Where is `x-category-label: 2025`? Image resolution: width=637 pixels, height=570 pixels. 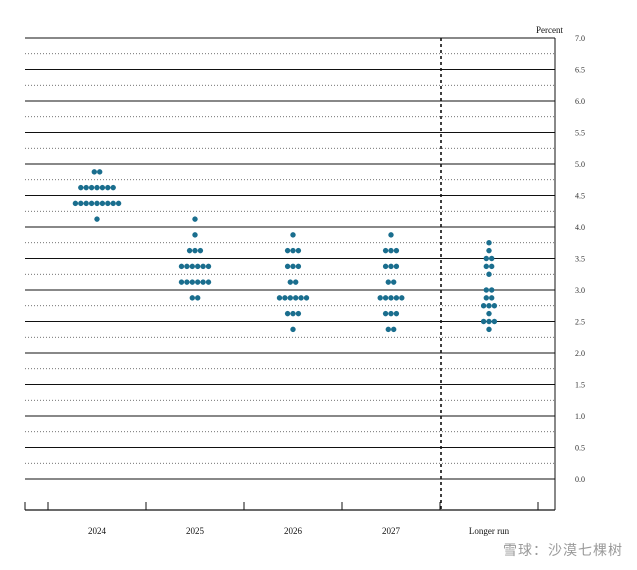
x-category-label: 2025 is located at coordinates (195, 531).